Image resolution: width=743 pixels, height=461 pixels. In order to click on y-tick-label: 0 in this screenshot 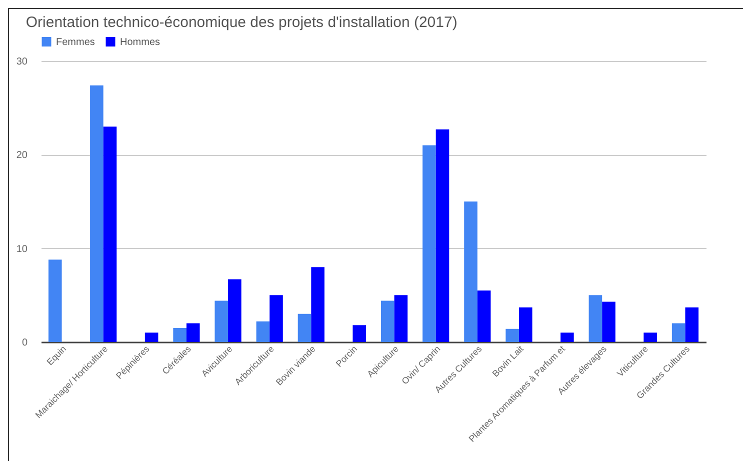, I will do `click(25, 343)`.